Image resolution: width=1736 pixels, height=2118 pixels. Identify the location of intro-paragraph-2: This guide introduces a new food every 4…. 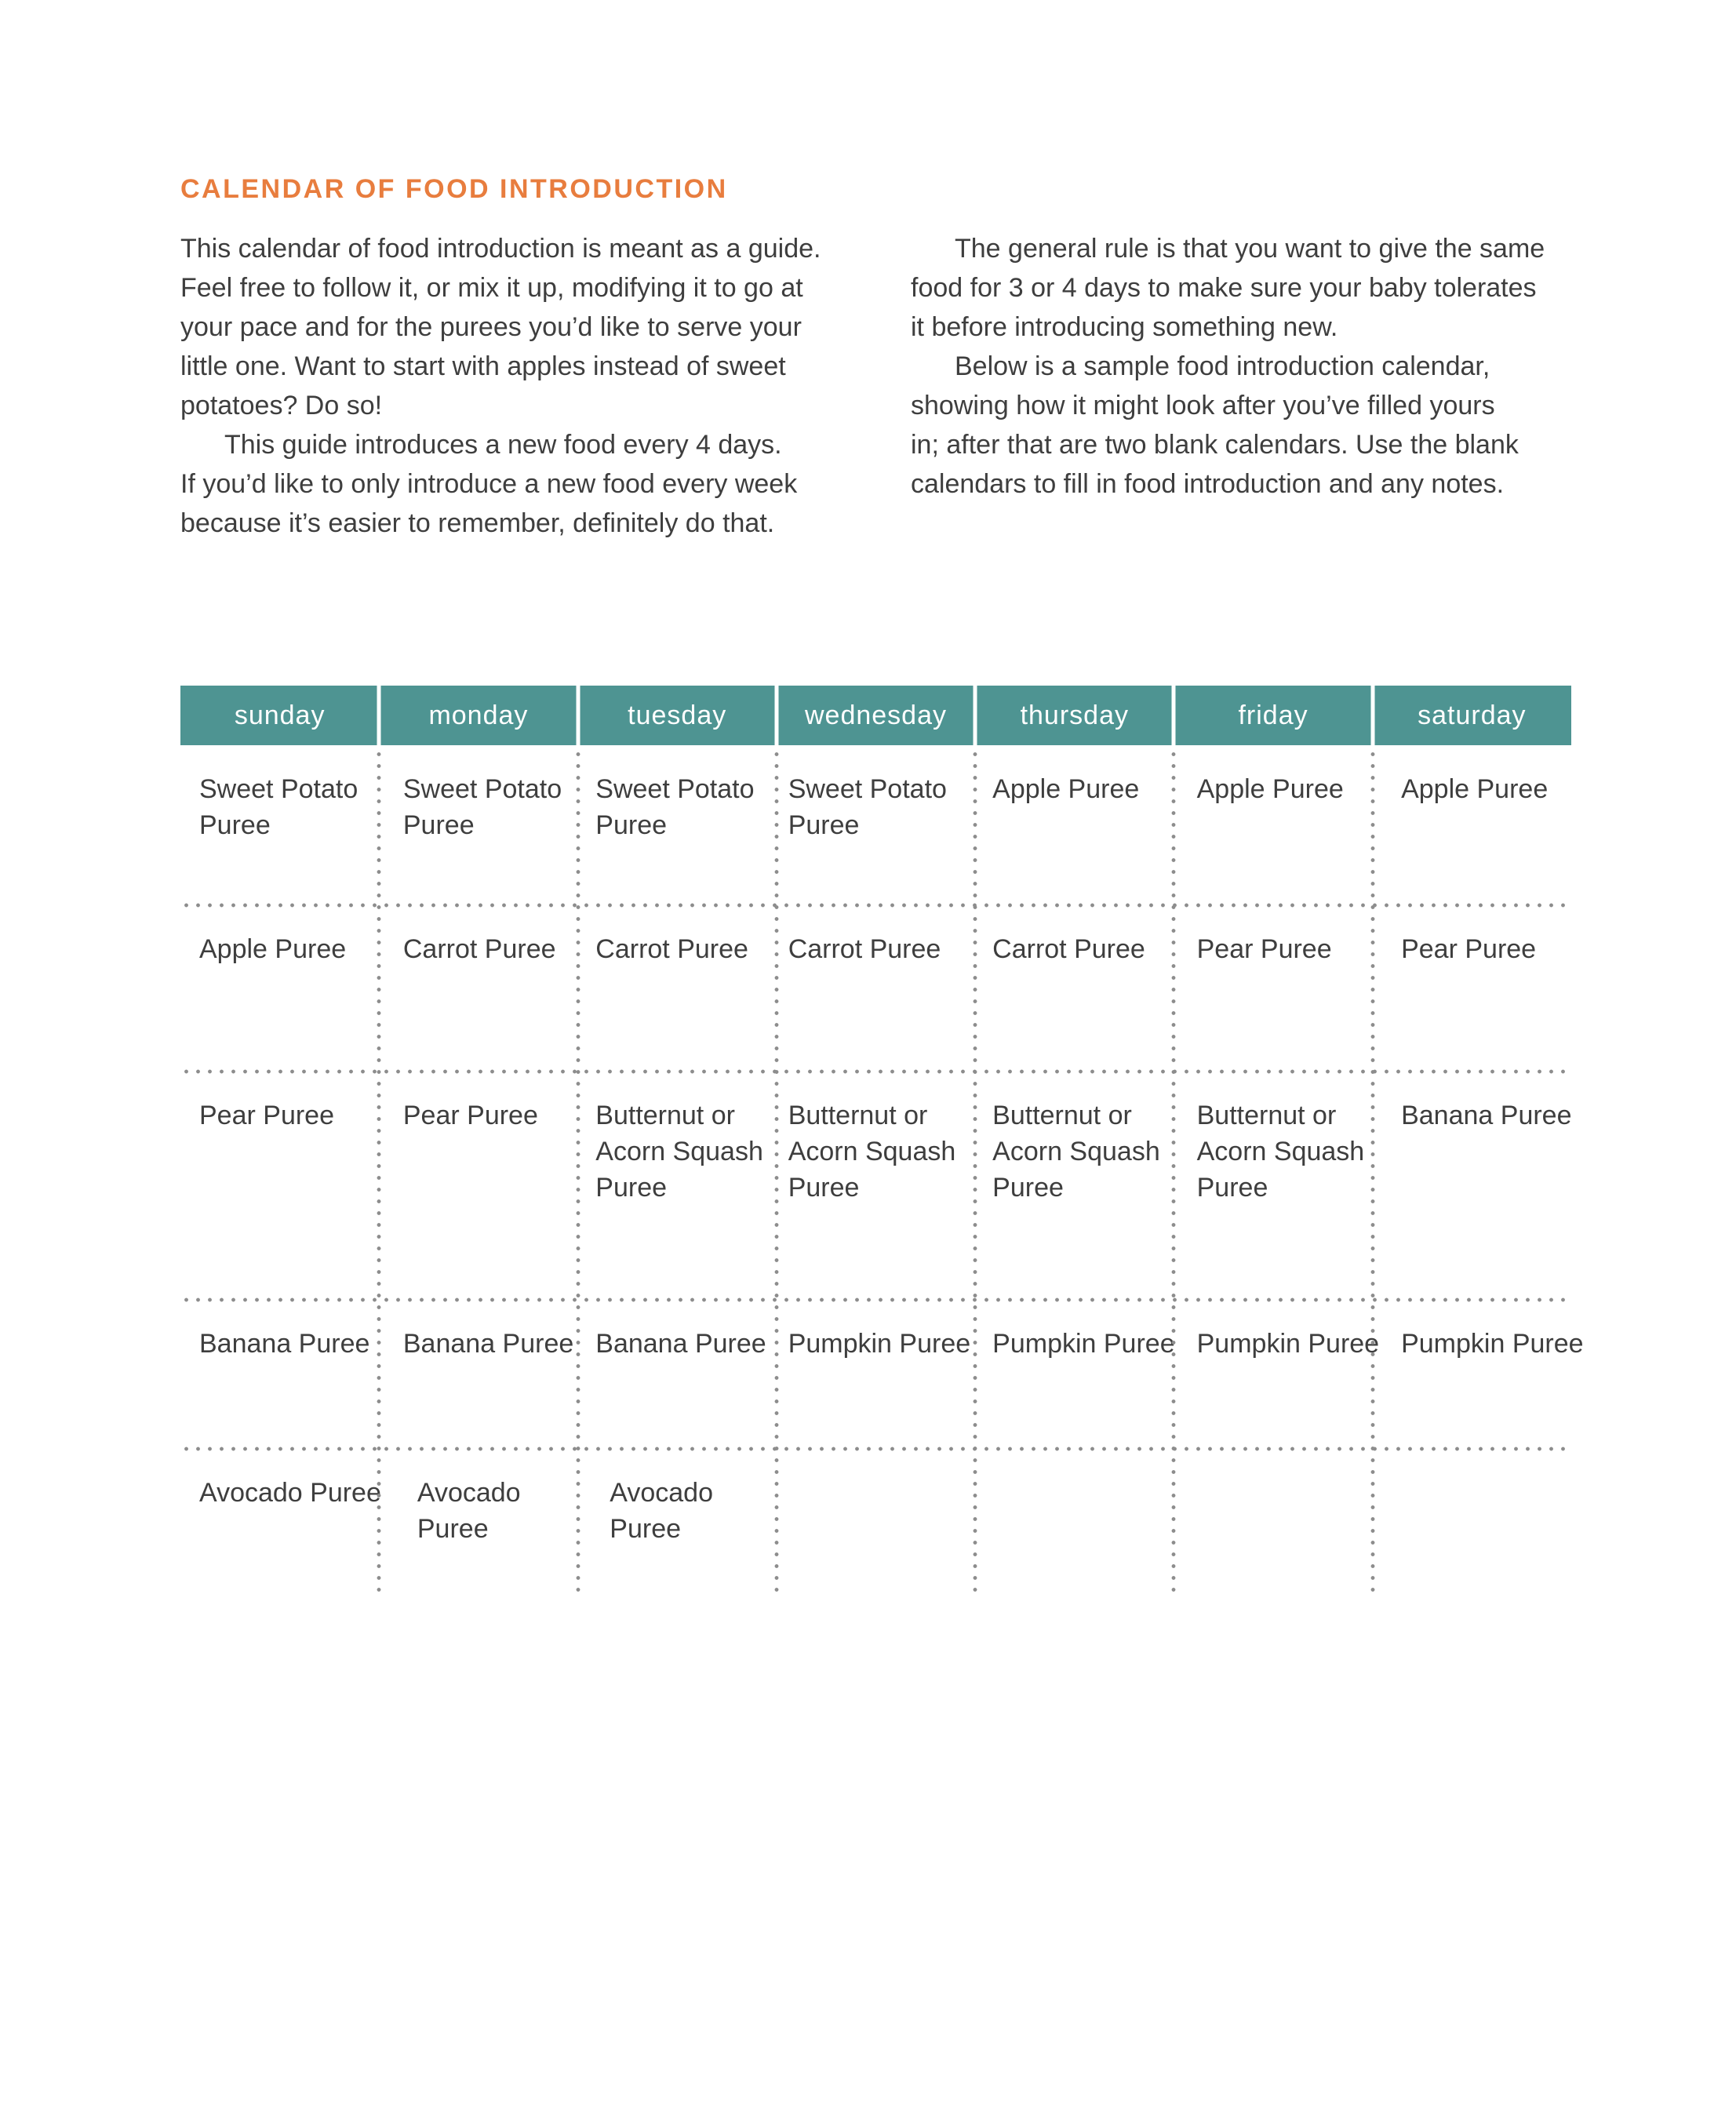
(489, 484).